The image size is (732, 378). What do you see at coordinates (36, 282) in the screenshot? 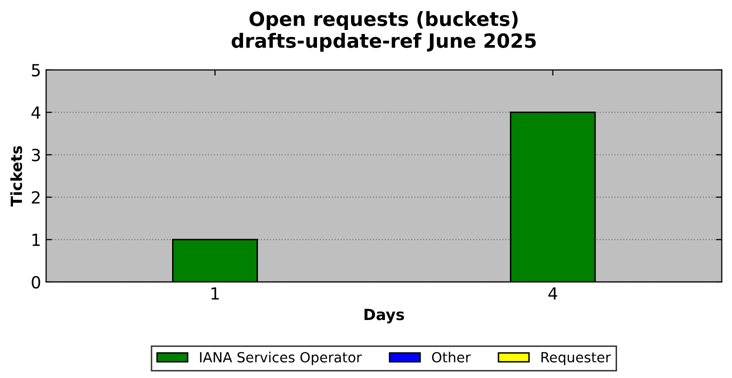
I see `y-tick-label: 0` at bounding box center [36, 282].